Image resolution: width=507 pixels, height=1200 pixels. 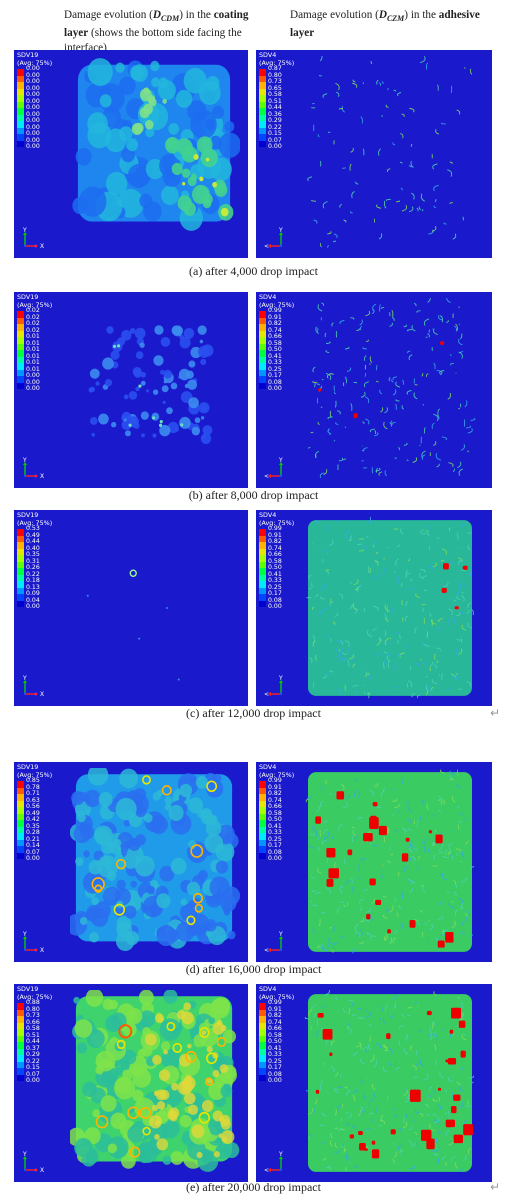 I want to click on legend-value: 0.82, so click(x=275, y=541).